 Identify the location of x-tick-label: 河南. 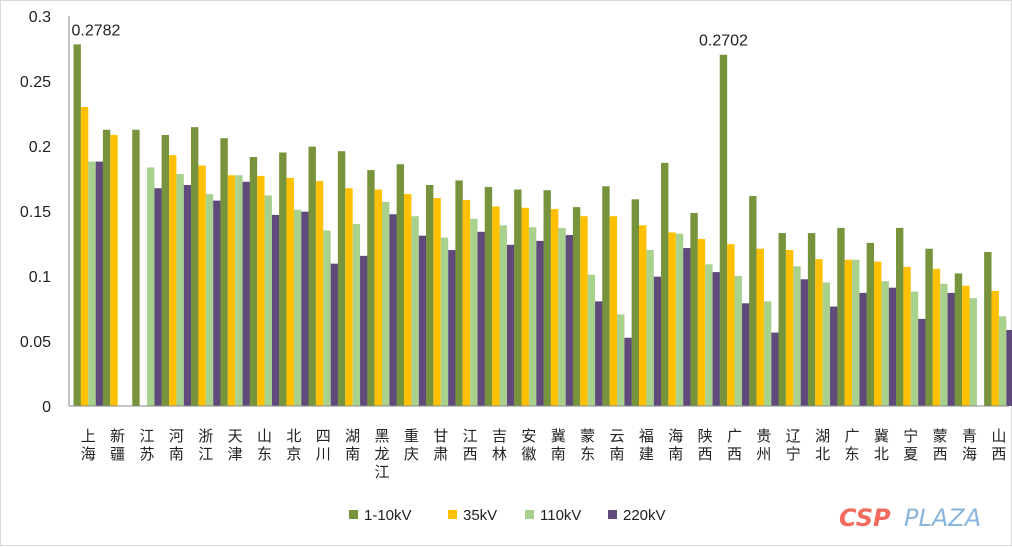
(176, 445).